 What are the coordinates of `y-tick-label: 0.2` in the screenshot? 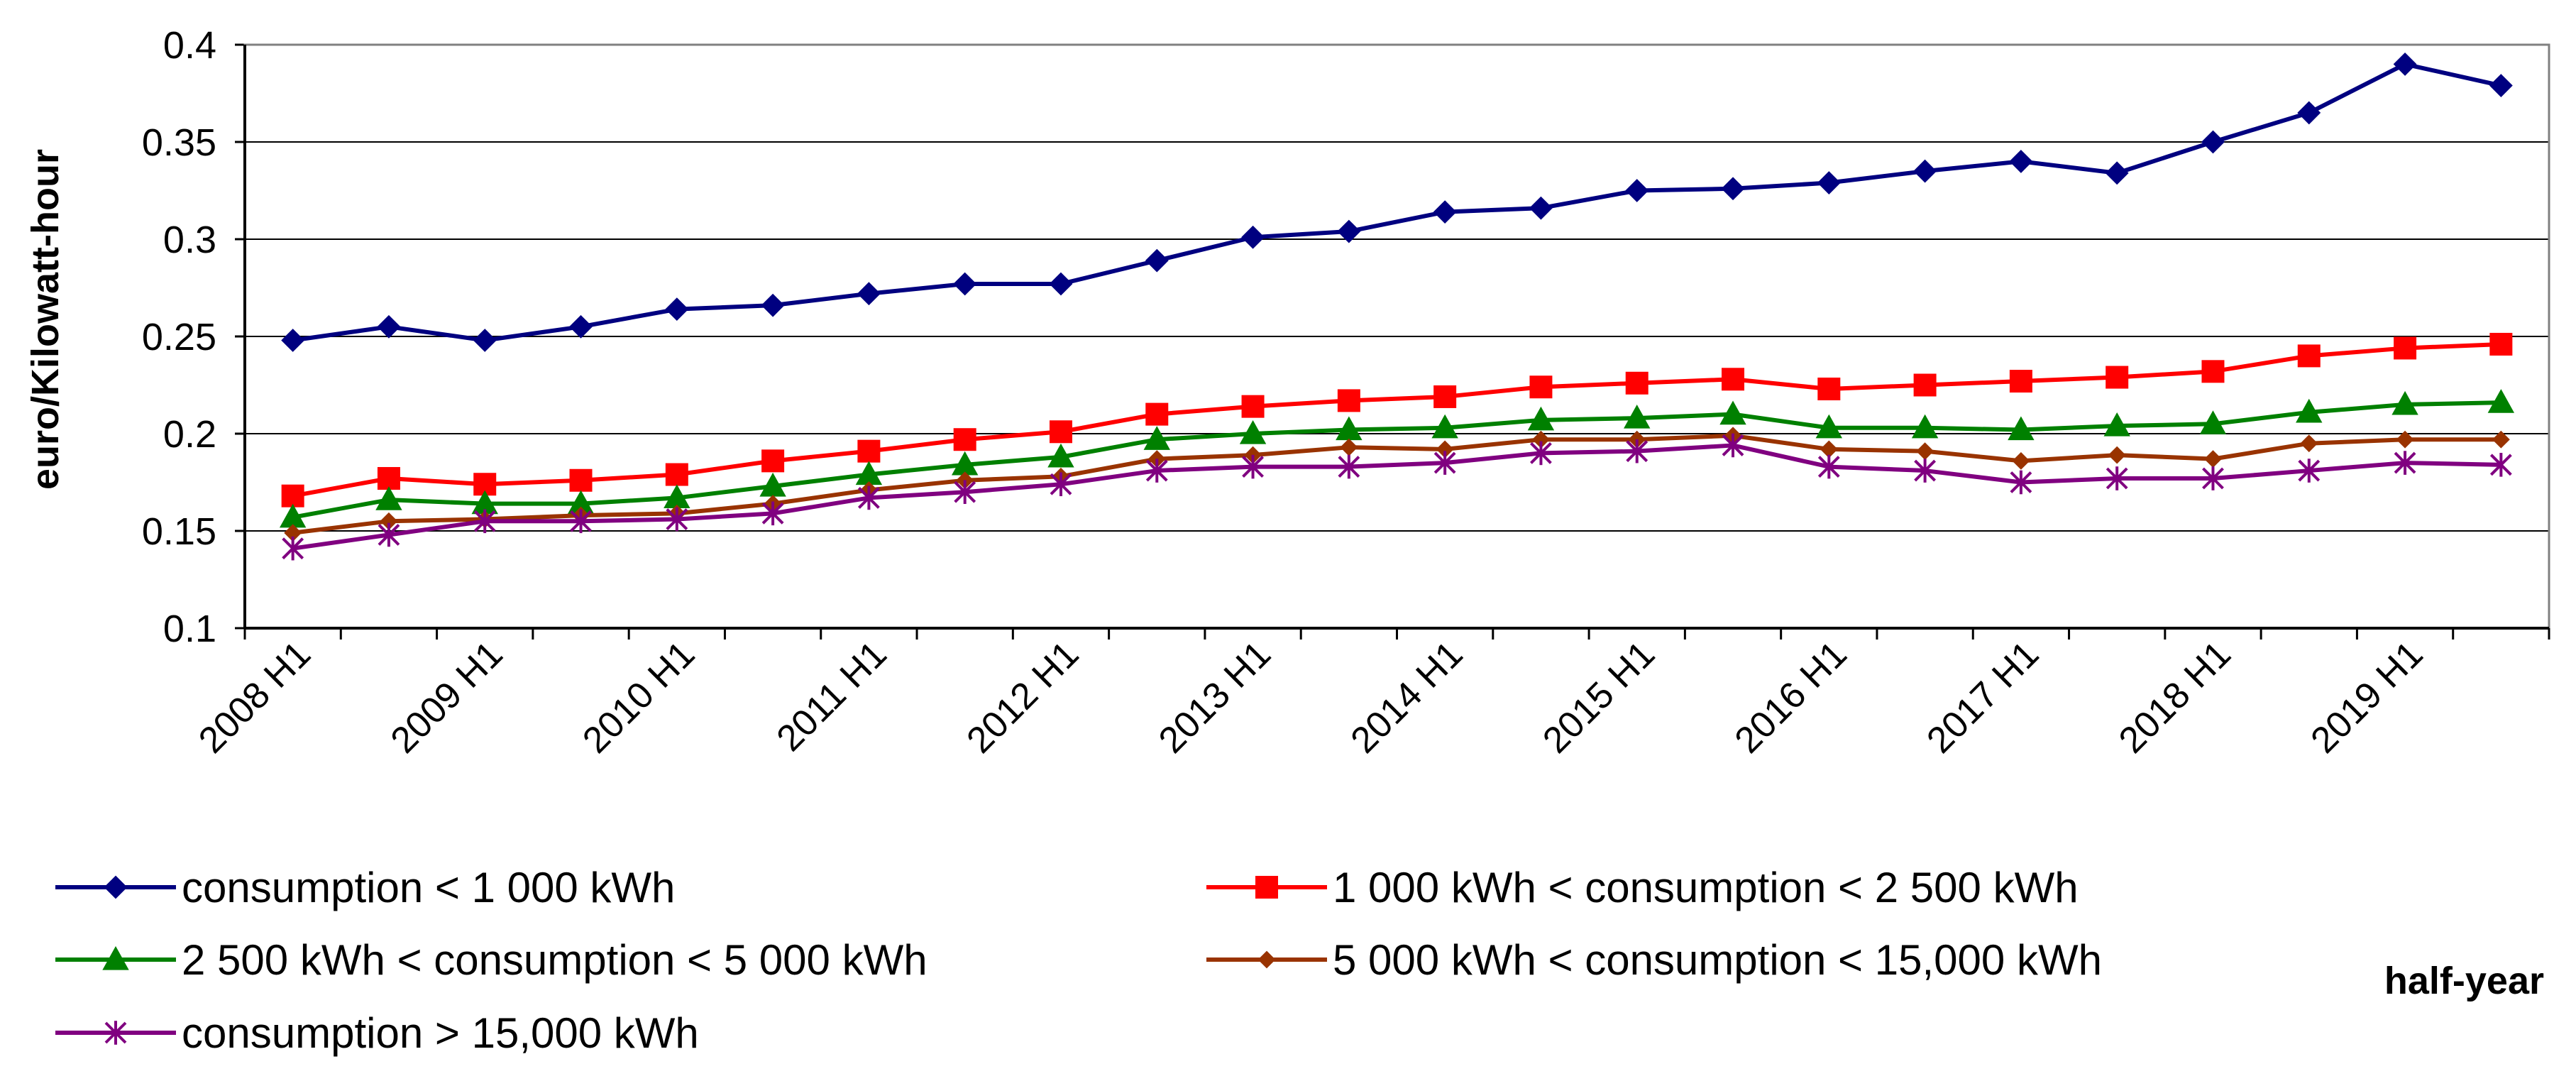 It's located at (189, 435).